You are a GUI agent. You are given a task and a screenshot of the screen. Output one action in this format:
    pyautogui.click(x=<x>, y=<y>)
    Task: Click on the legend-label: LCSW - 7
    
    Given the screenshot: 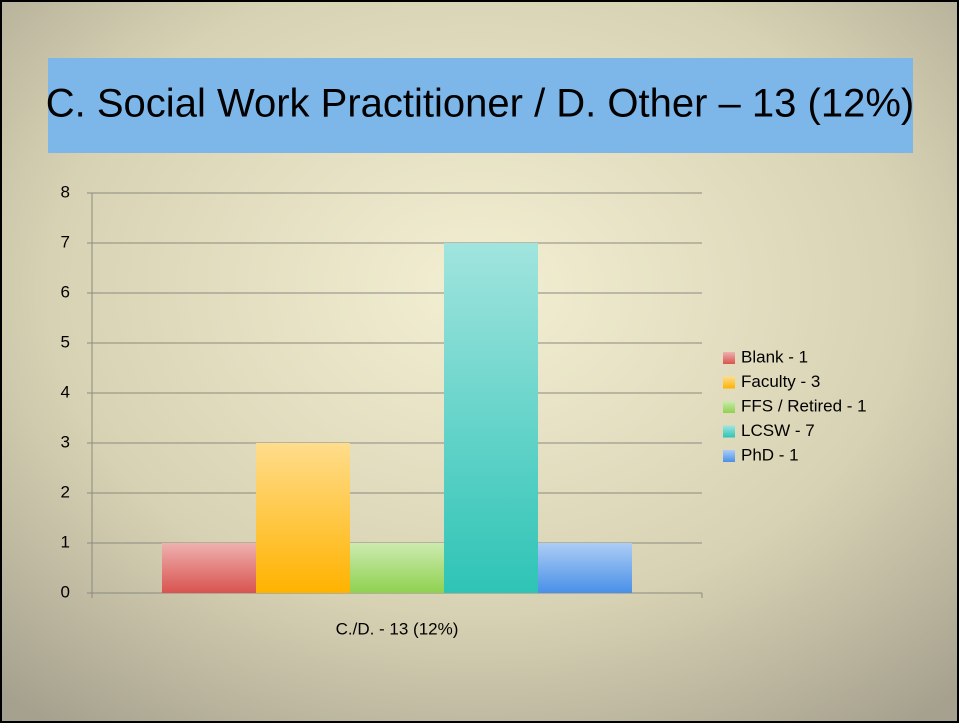 What is the action you would take?
    pyautogui.click(x=778, y=430)
    